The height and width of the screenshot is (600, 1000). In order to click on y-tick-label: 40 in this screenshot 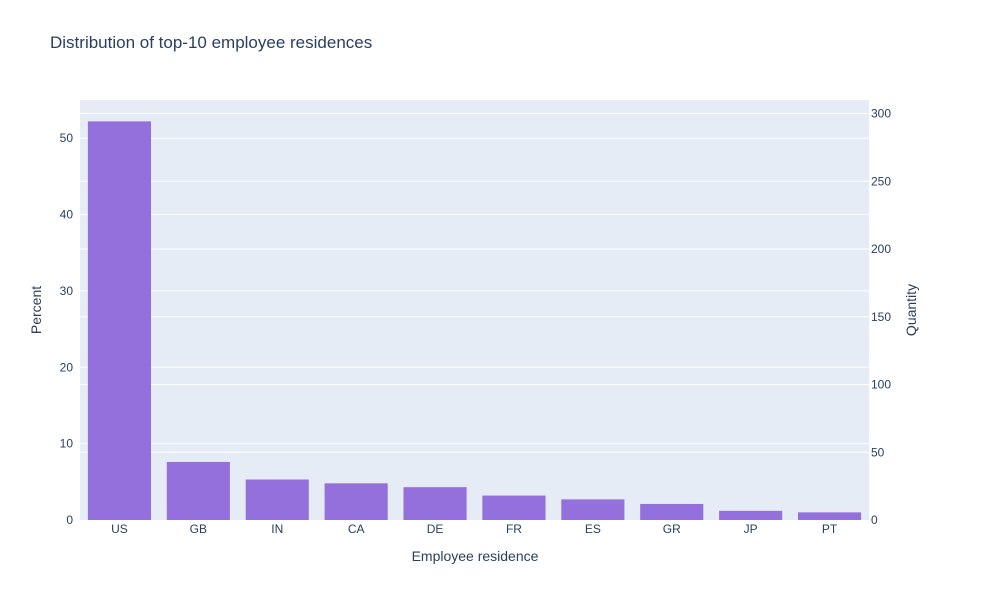, I will do `click(67, 215)`.